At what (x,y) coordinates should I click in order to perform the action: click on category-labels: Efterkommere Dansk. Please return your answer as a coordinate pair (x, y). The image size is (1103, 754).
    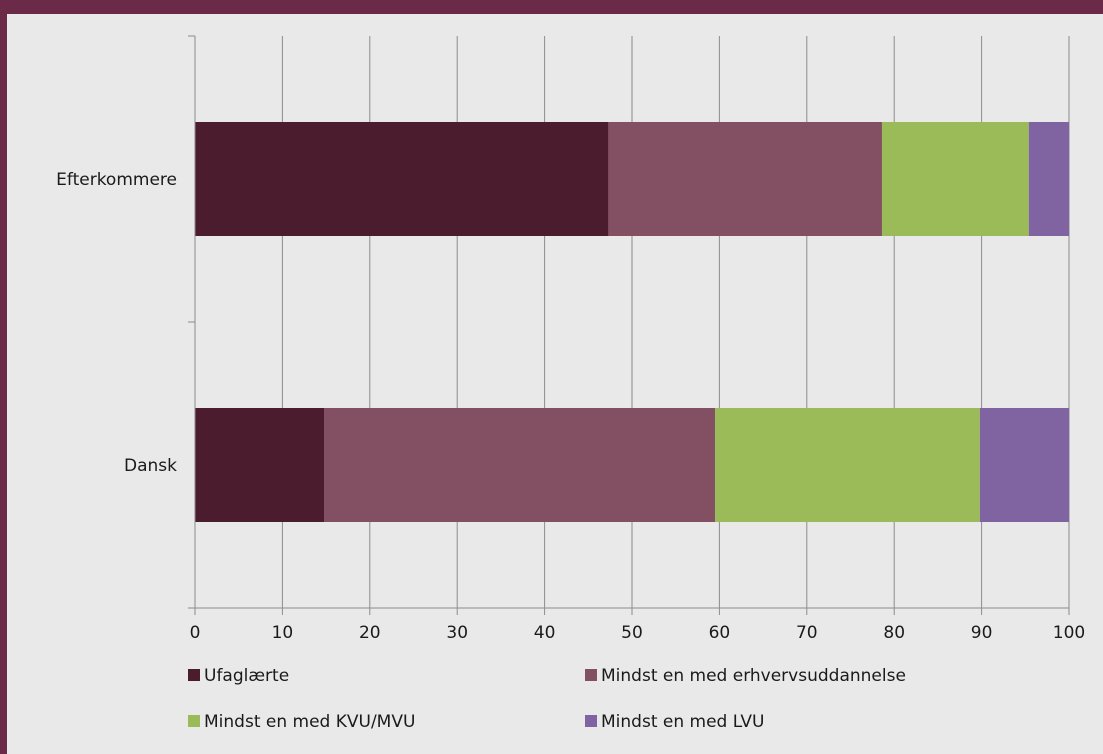
    Looking at the image, I should click on (116, 323).